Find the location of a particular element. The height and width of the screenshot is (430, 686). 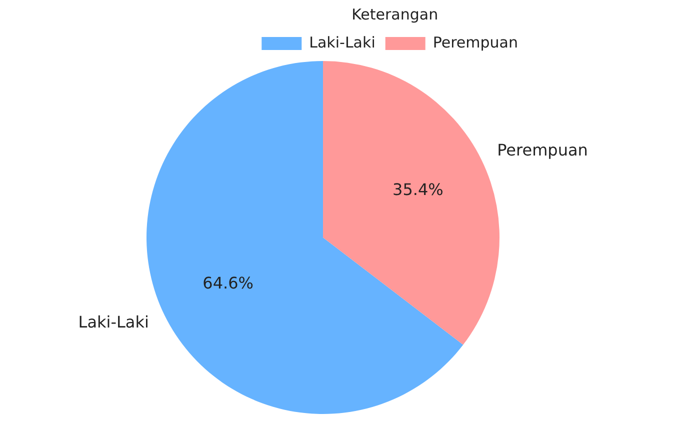

data-label: 64.6% is located at coordinates (228, 283).